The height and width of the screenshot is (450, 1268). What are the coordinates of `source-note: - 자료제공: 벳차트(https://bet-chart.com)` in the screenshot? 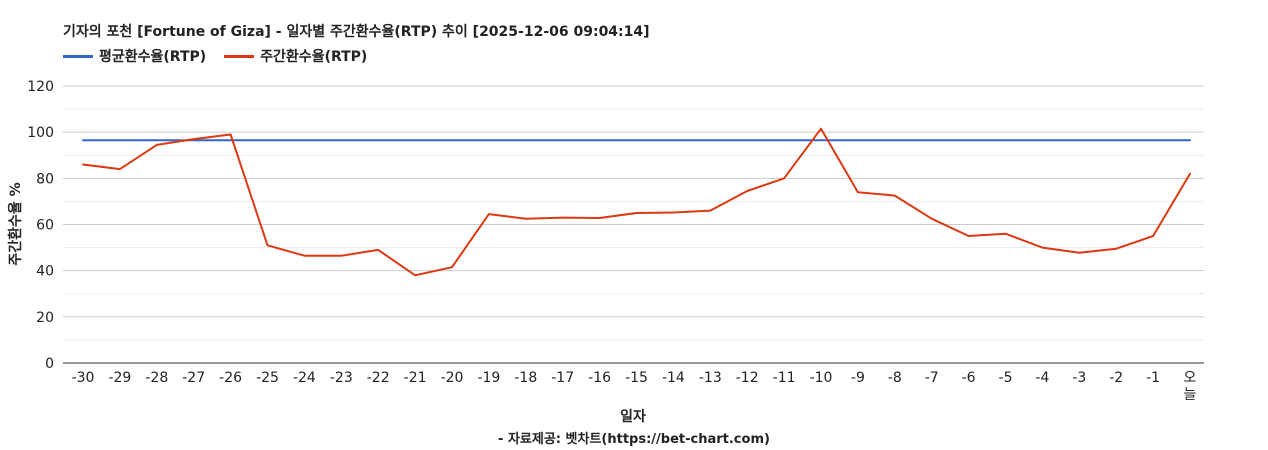 It's located at (634, 439).